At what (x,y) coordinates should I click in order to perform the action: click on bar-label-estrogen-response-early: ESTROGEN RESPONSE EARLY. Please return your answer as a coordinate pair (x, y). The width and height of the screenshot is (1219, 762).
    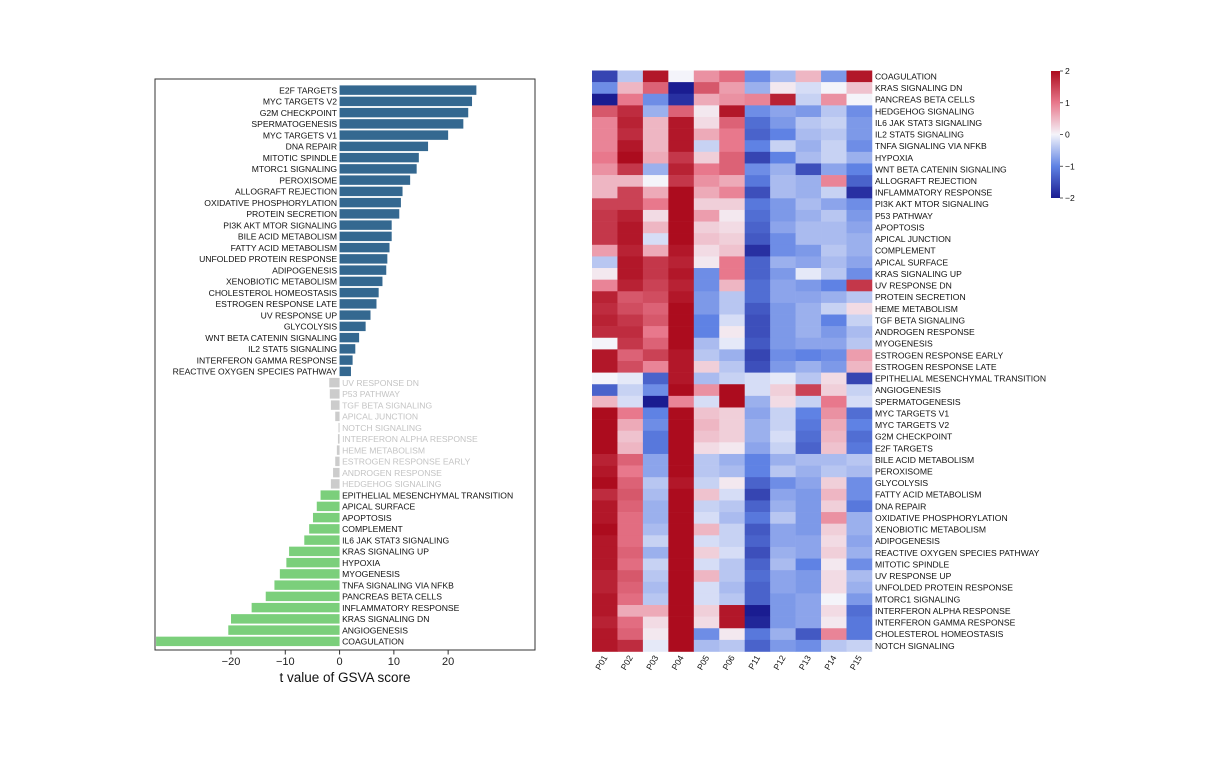
    Looking at the image, I should click on (406, 462).